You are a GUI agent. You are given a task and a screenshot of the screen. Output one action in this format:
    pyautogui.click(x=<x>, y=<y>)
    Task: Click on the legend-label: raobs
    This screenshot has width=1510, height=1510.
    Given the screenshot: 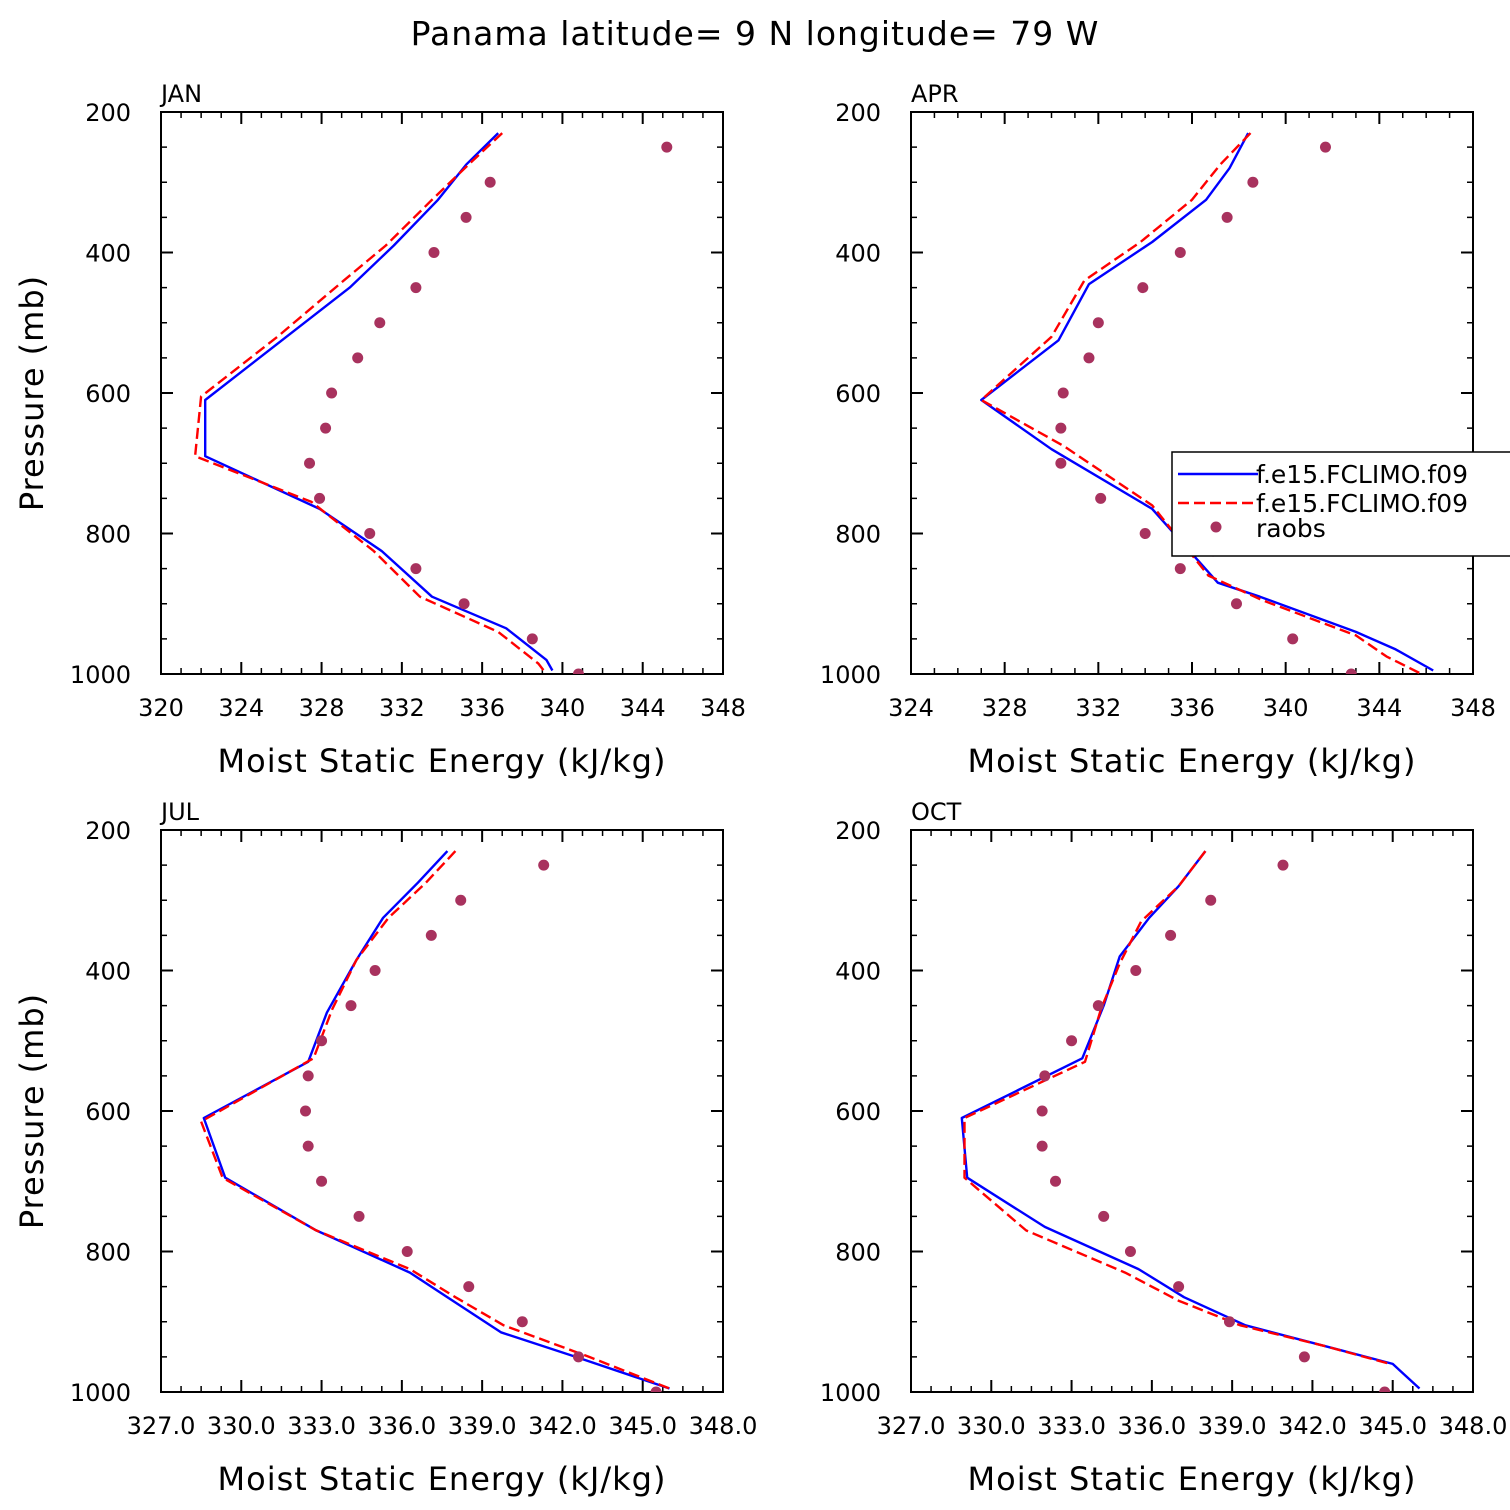 What is the action you would take?
    pyautogui.click(x=1291, y=528)
    